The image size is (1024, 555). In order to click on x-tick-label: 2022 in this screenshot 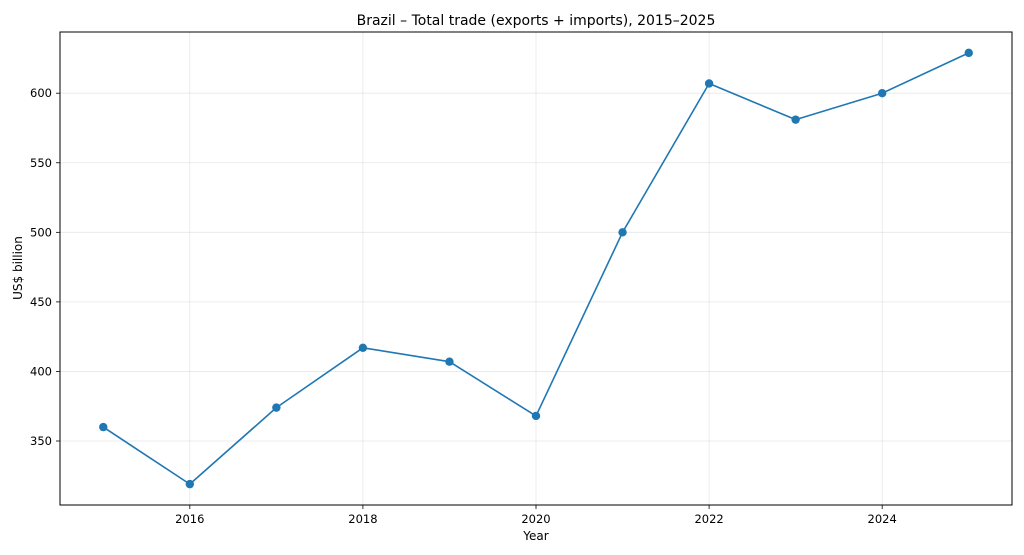, I will do `click(708, 519)`.